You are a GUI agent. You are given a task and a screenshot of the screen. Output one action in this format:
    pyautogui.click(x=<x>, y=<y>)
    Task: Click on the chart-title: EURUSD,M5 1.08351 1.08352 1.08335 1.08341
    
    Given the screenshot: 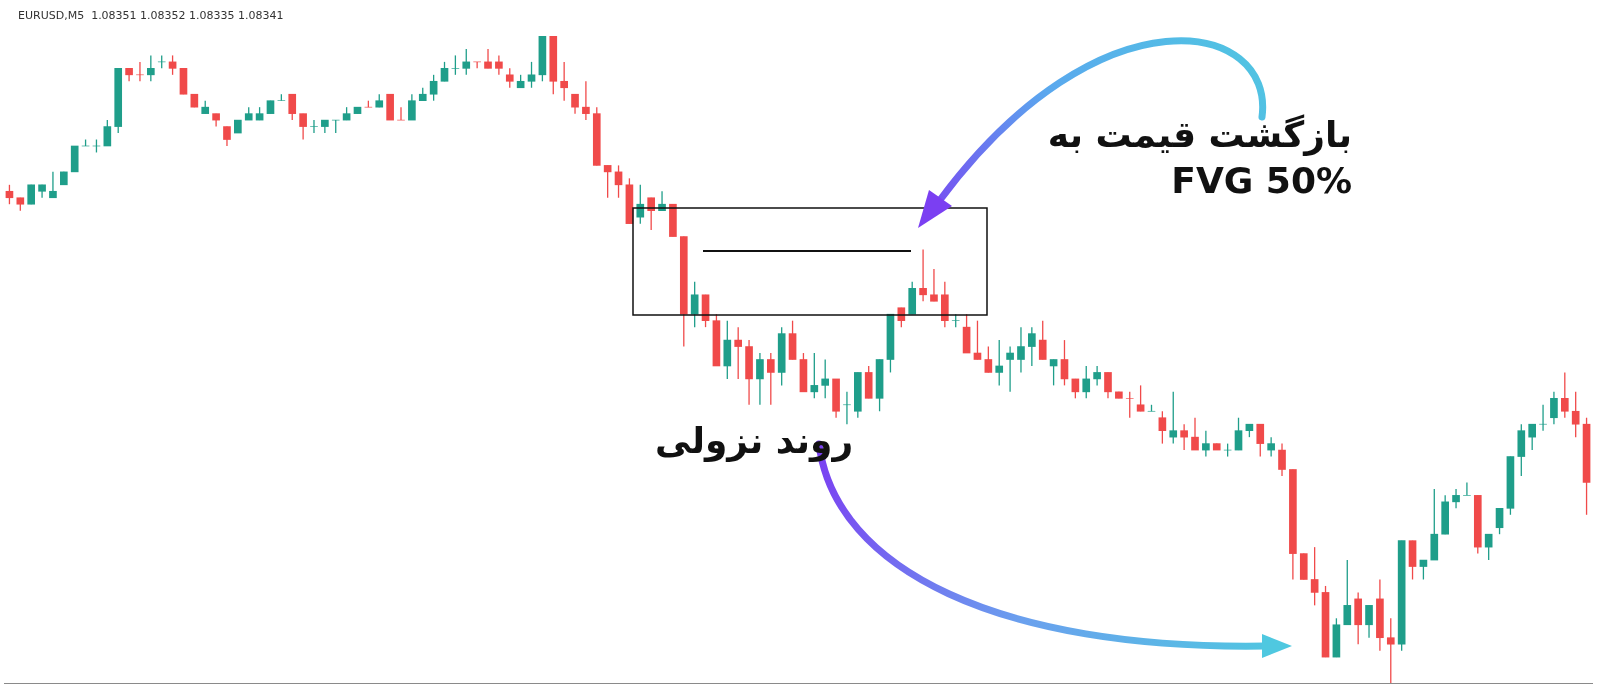 What is the action you would take?
    pyautogui.click(x=151, y=15)
    